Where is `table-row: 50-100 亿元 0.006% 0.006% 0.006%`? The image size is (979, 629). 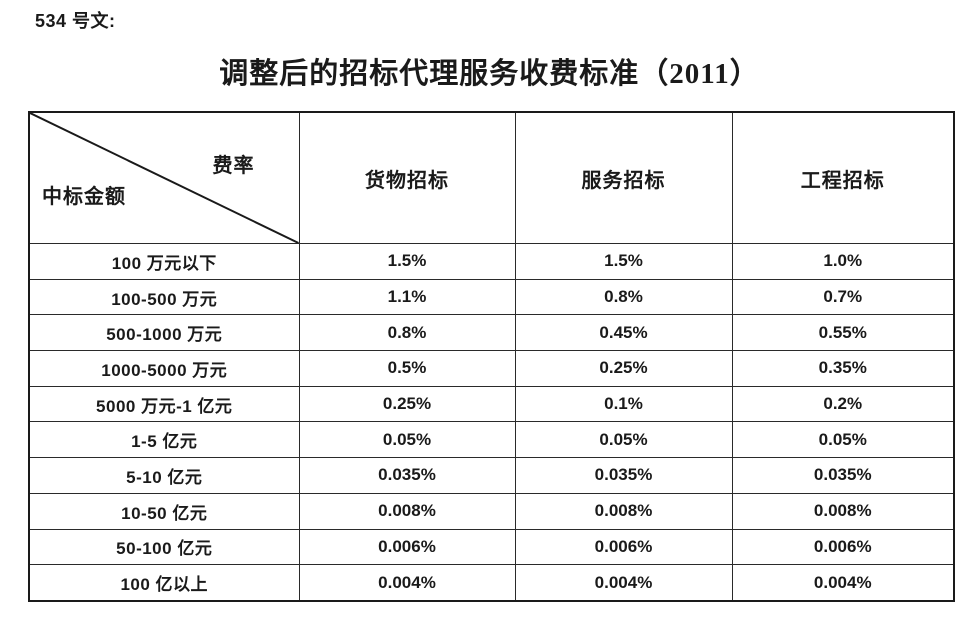
table-row: 50-100 亿元 0.006% 0.006% 0.006% is located at coordinates (491, 547).